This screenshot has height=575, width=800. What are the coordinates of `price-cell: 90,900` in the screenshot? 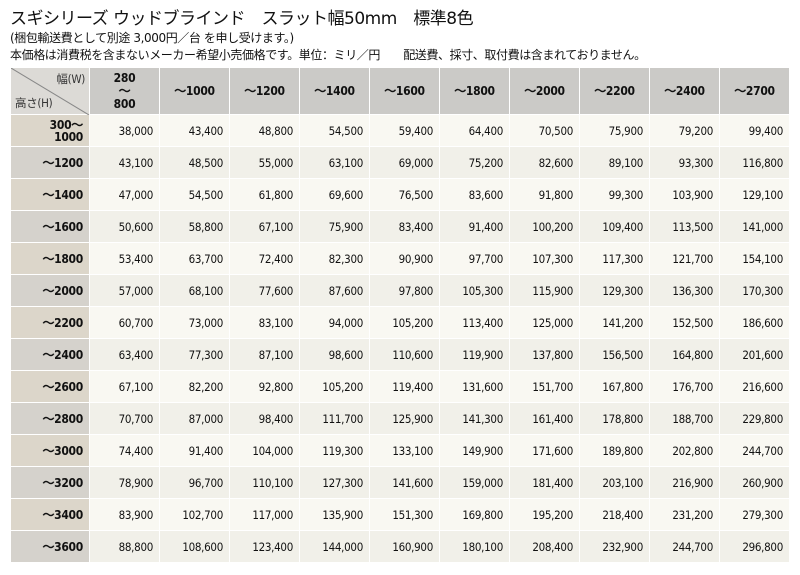 It's located at (404, 258).